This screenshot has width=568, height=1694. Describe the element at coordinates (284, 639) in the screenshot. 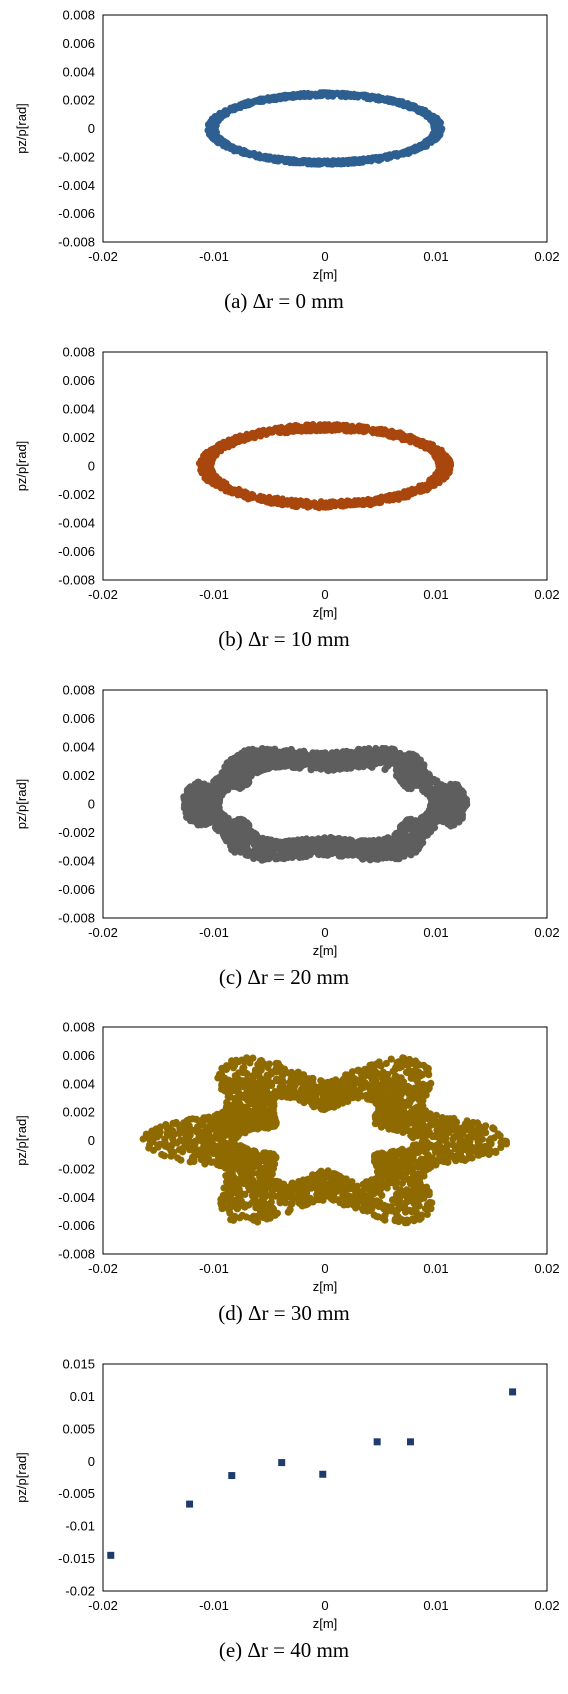

I see `figure-caption: (b) Δr = 10 mm` at that location.